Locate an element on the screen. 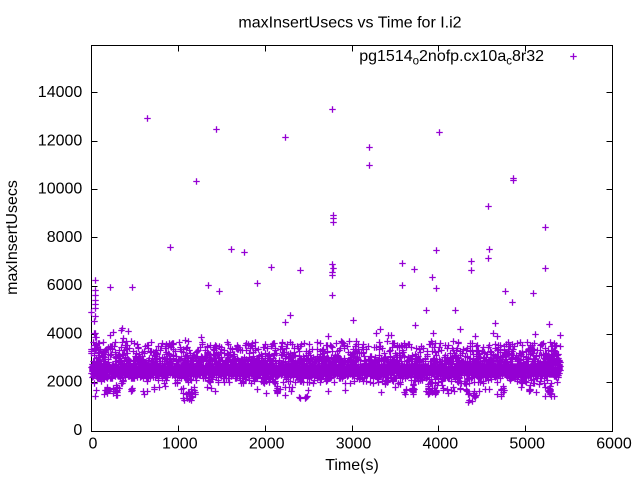 The height and width of the screenshot is (480, 640). svg-text: maxInsertUsecs is located at coordinates (12, 237).